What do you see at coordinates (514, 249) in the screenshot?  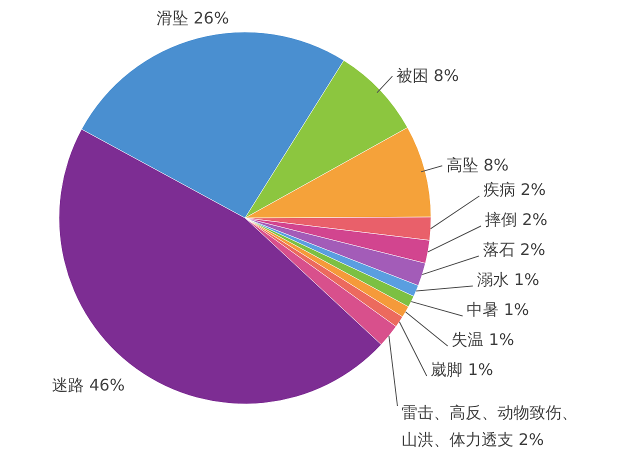 I see `slice-label: 落石 2%` at bounding box center [514, 249].